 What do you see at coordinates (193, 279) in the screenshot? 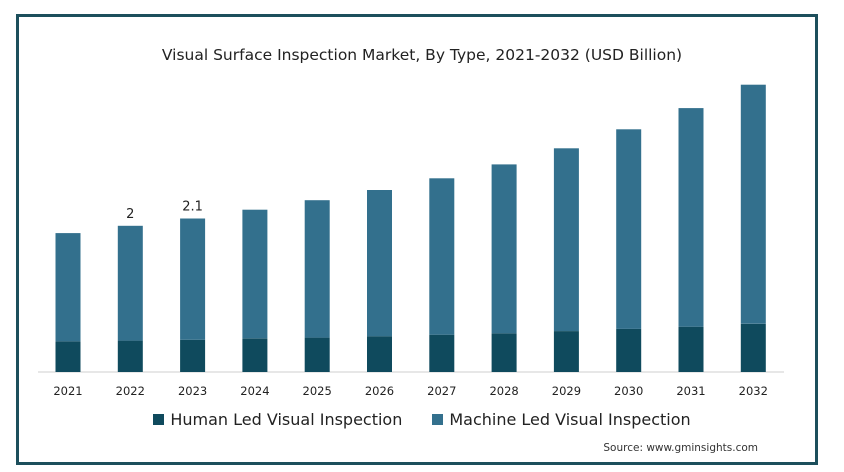
I see `bar-machine-2023` at bounding box center [193, 279].